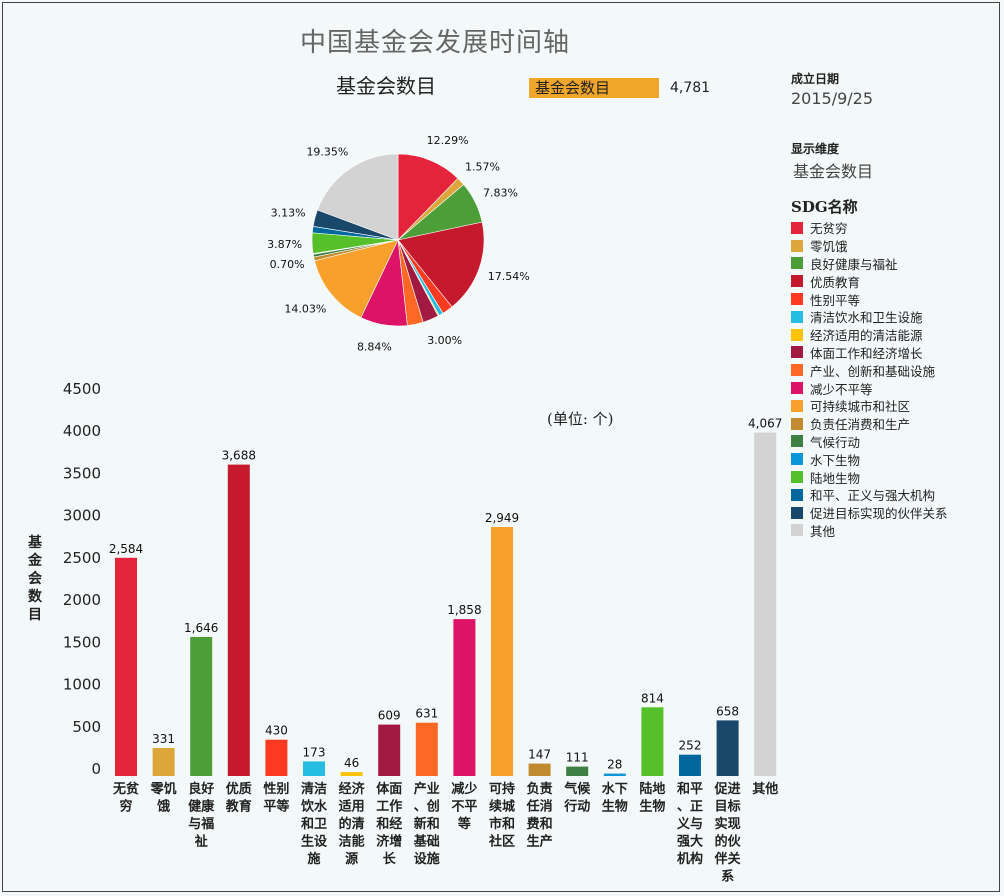 Image resolution: width=1004 pixels, height=896 pixels. I want to click on legend-item: 经济适用的清洁能源, so click(869, 335).